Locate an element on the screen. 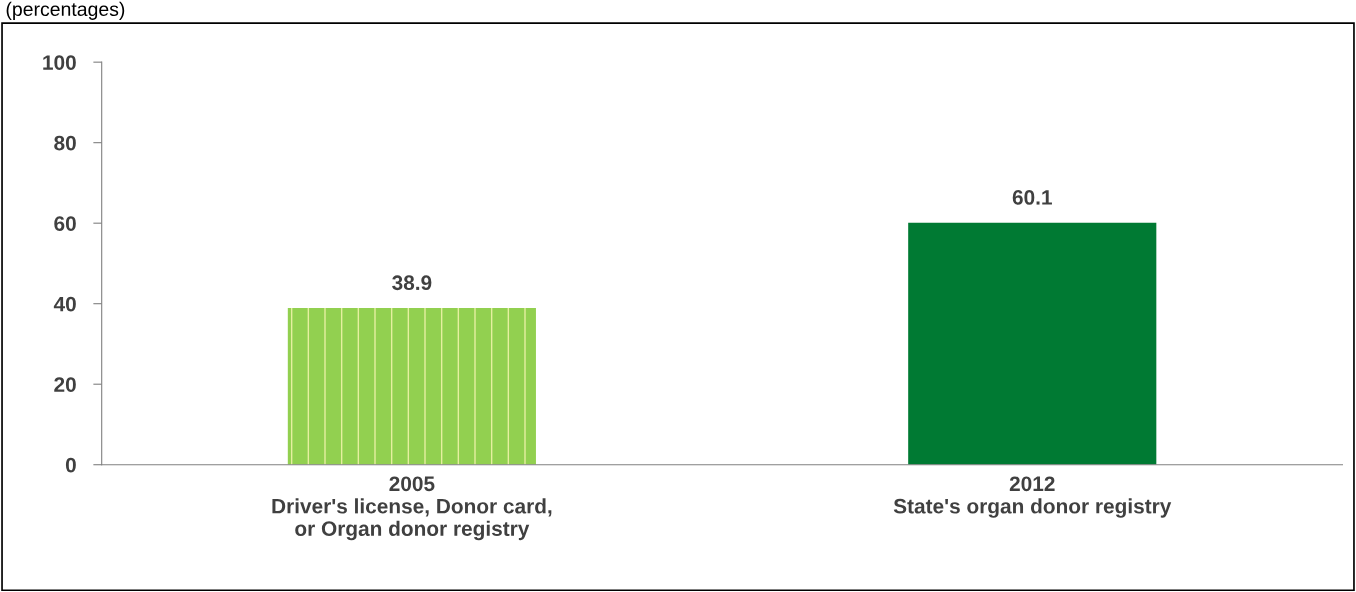 The width and height of the screenshot is (1356, 592). y-tick-label: 100 is located at coordinates (59, 62).